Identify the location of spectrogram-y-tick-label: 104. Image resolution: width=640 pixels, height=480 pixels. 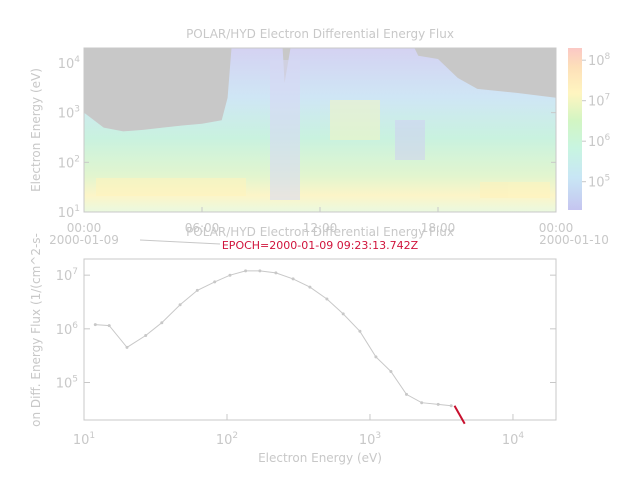
(69, 63).